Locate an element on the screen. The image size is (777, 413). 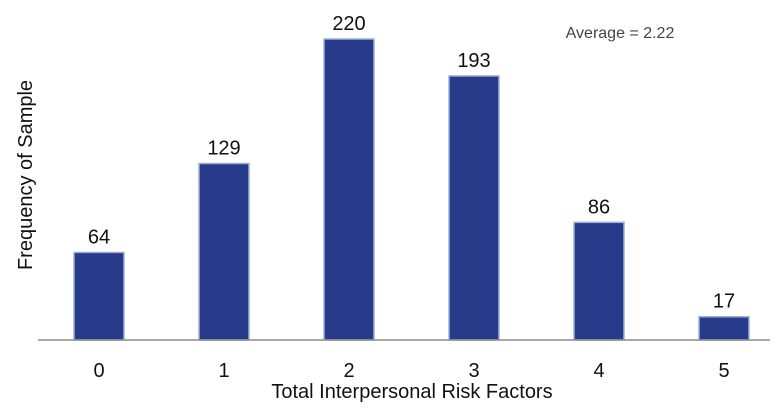
data-label-2: 220 is located at coordinates (348, 24).